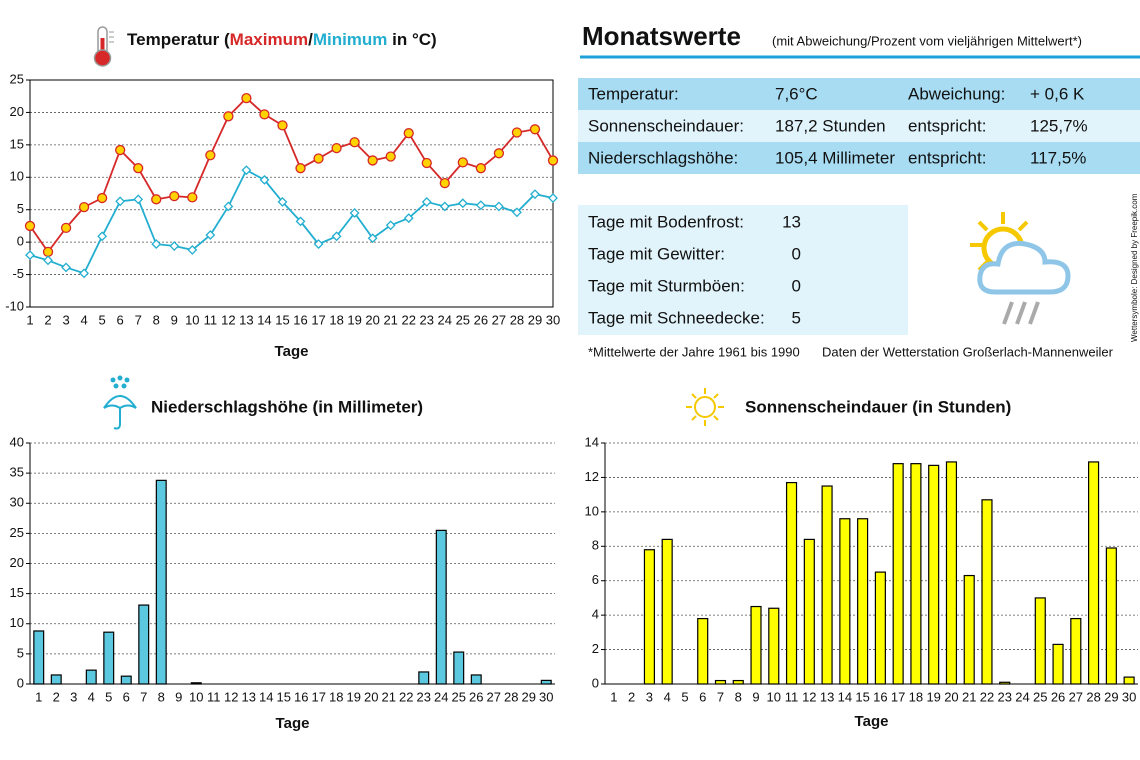  I want to click on x-tick-label: 23, so click(427, 319).